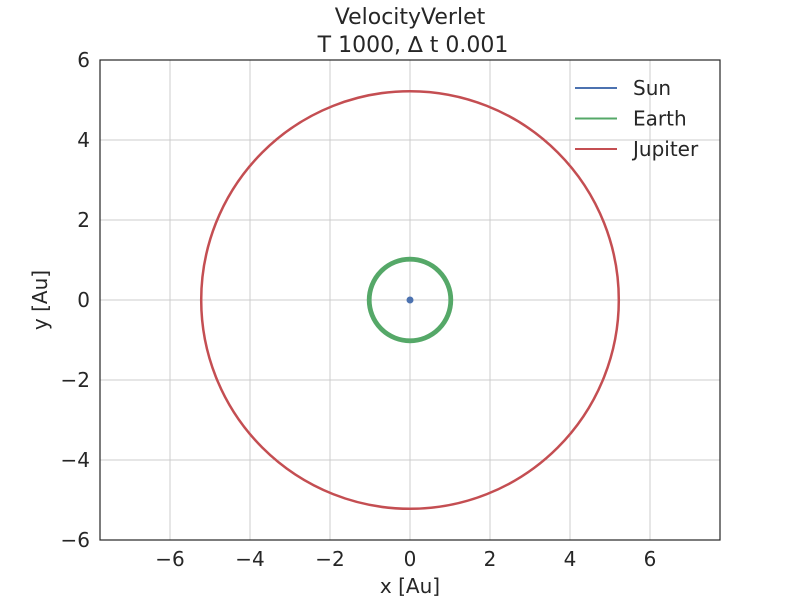  I want to click on y-tick-label: 4, so click(83, 140).